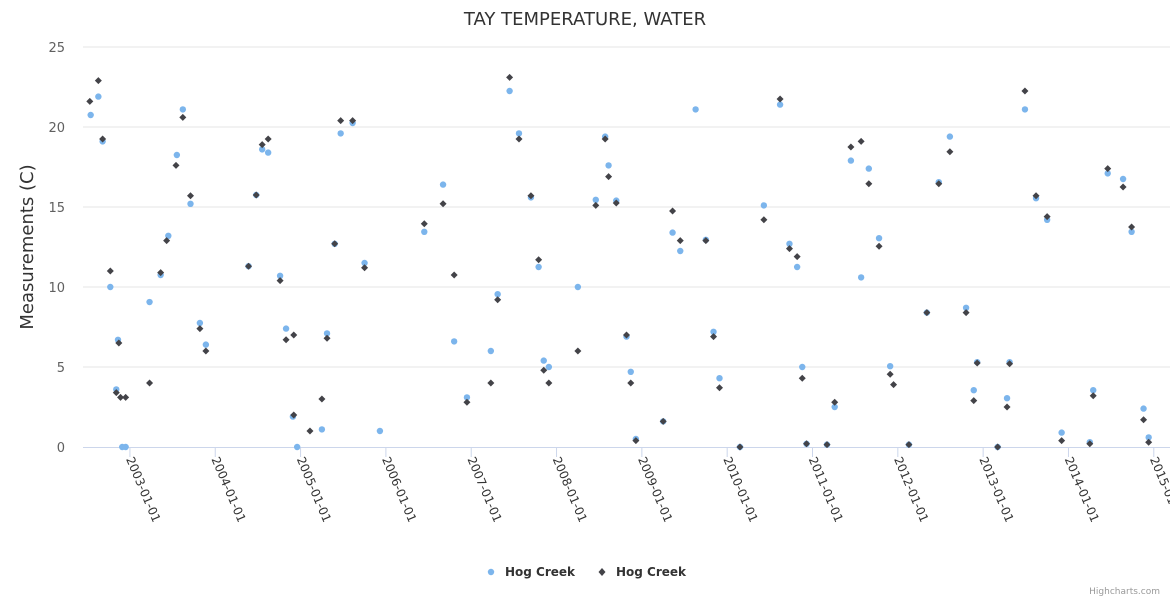 The height and width of the screenshot is (600, 1170). I want to click on legend-item-series-1: Hog Creek, so click(531, 572).